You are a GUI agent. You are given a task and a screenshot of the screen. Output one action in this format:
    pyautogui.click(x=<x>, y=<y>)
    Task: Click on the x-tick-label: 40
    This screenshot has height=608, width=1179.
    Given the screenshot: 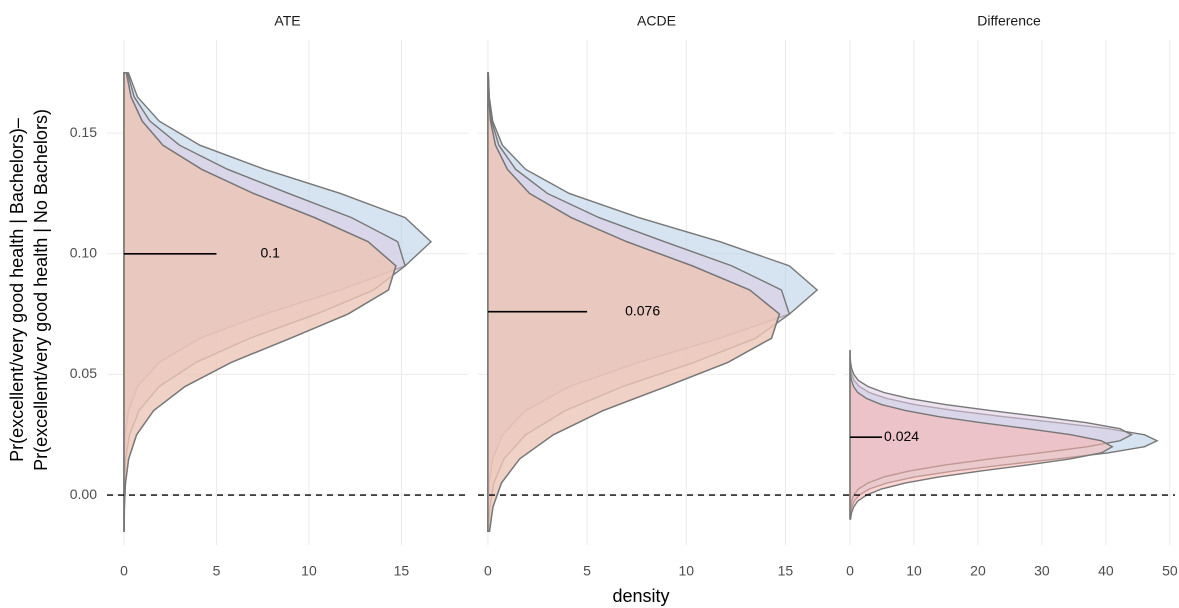 What is the action you would take?
    pyautogui.click(x=1106, y=571)
    